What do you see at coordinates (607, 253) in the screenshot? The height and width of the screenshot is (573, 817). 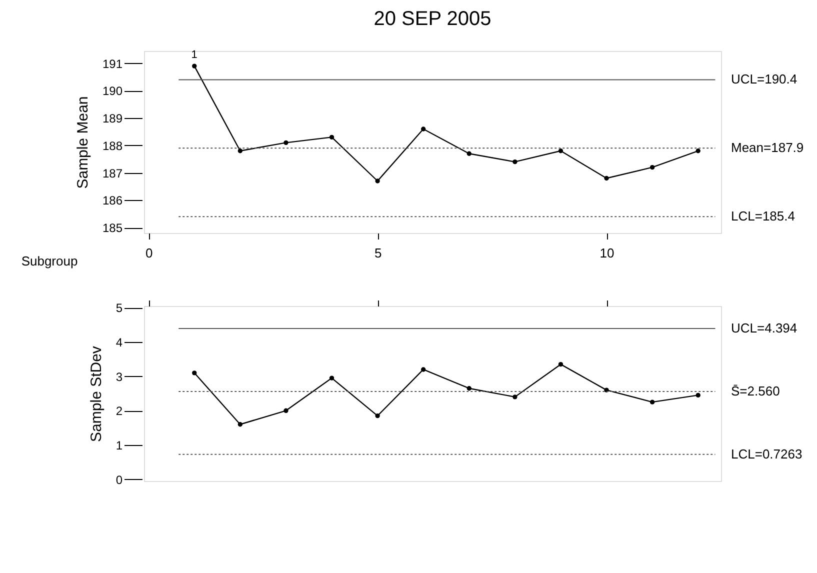 I see `x-tick-label: 10` at bounding box center [607, 253].